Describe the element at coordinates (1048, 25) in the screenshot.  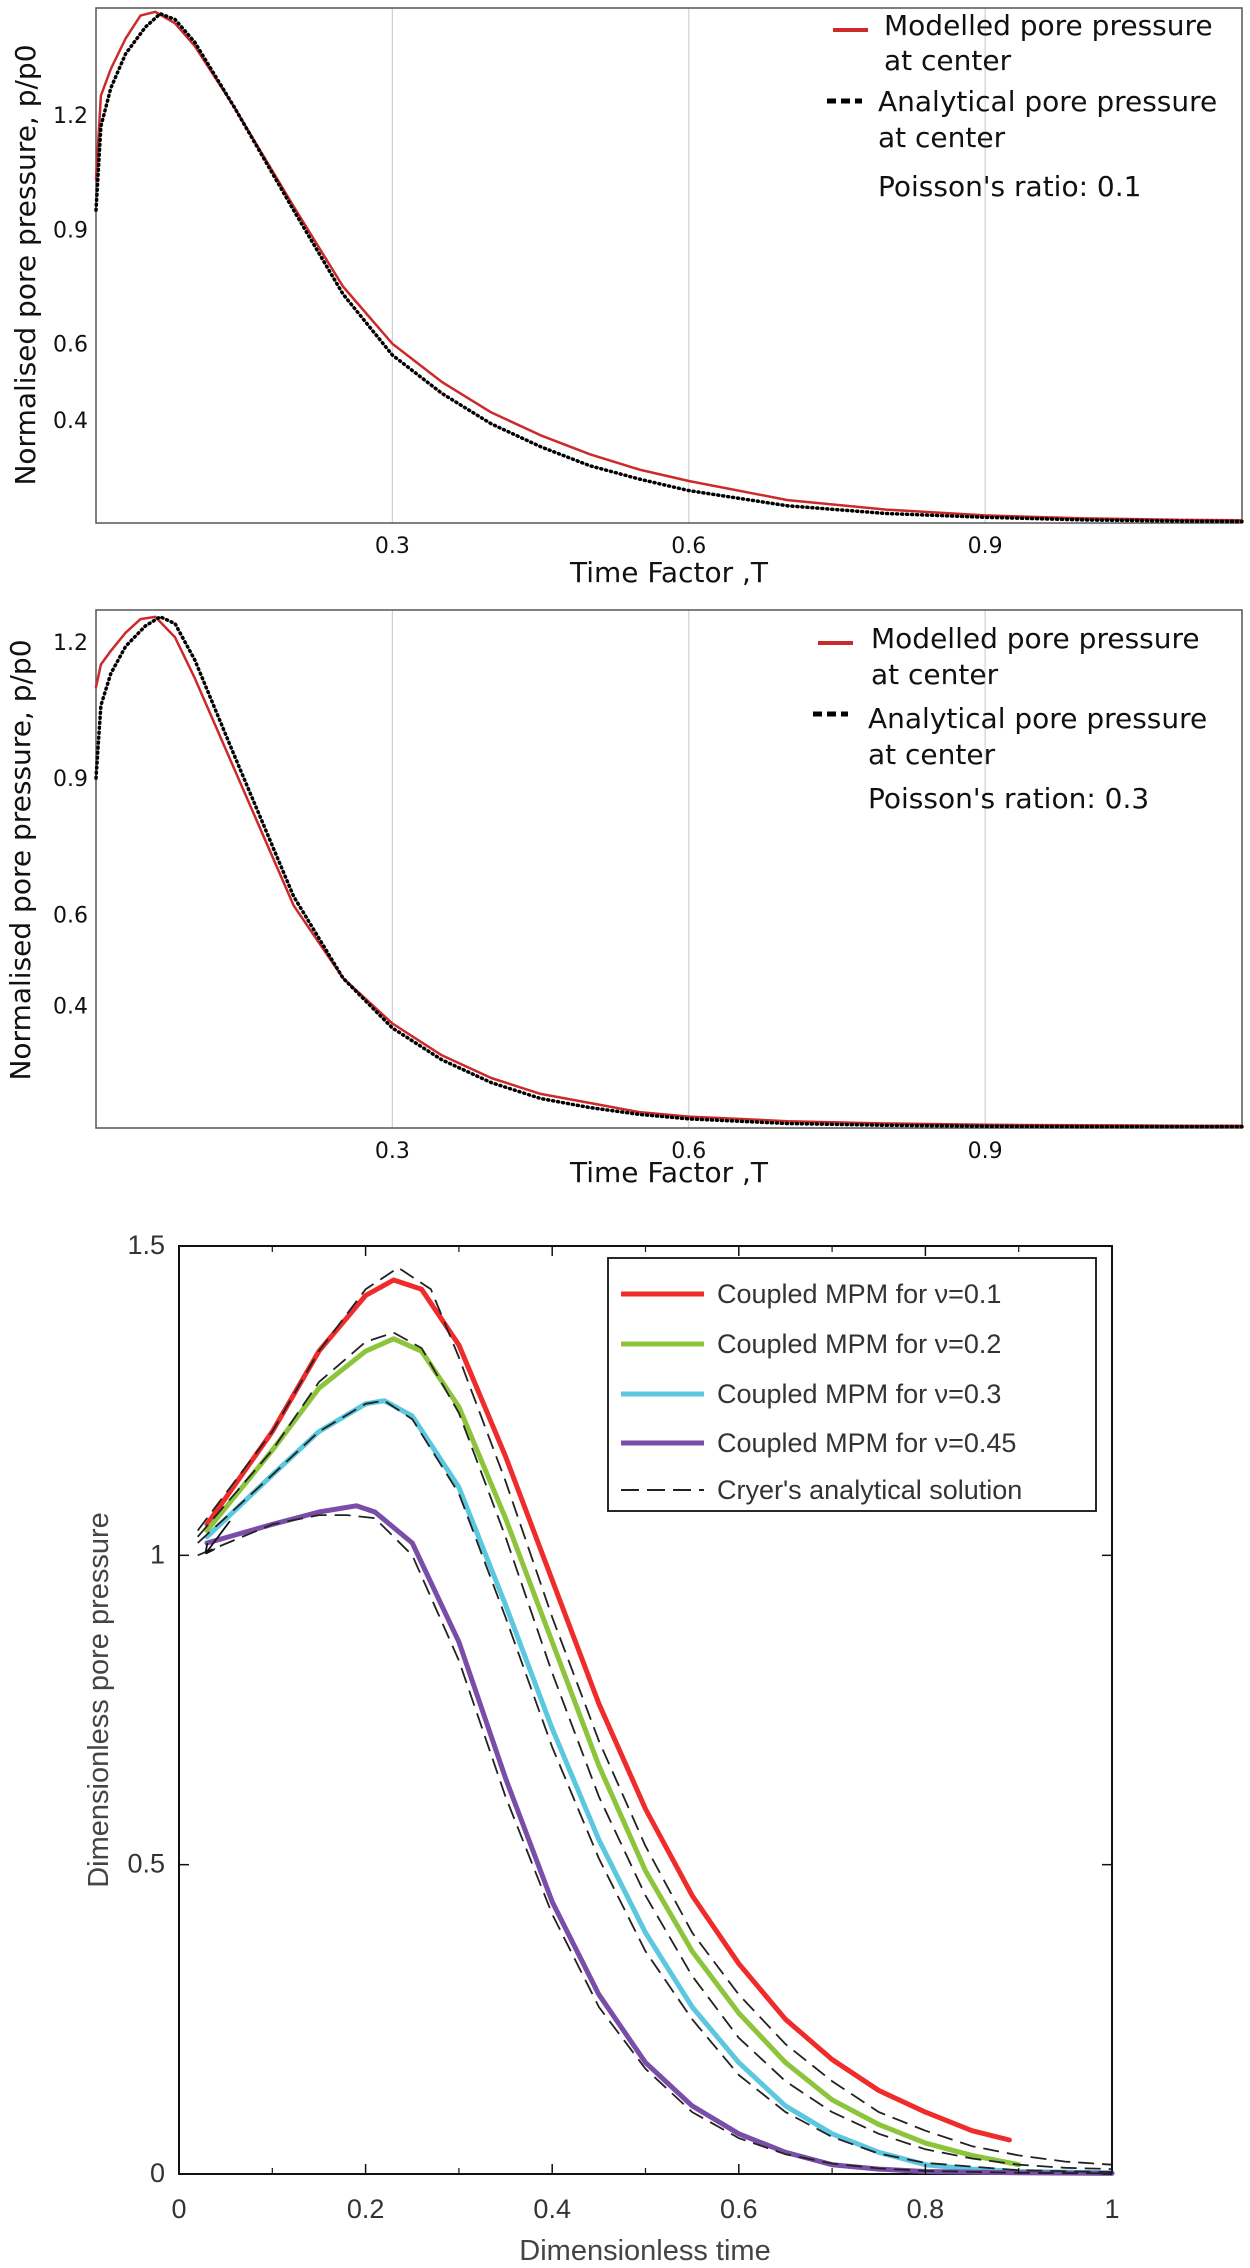
I see `chart-1-legend-modelled-line1: Modelled pore pressure` at that location.